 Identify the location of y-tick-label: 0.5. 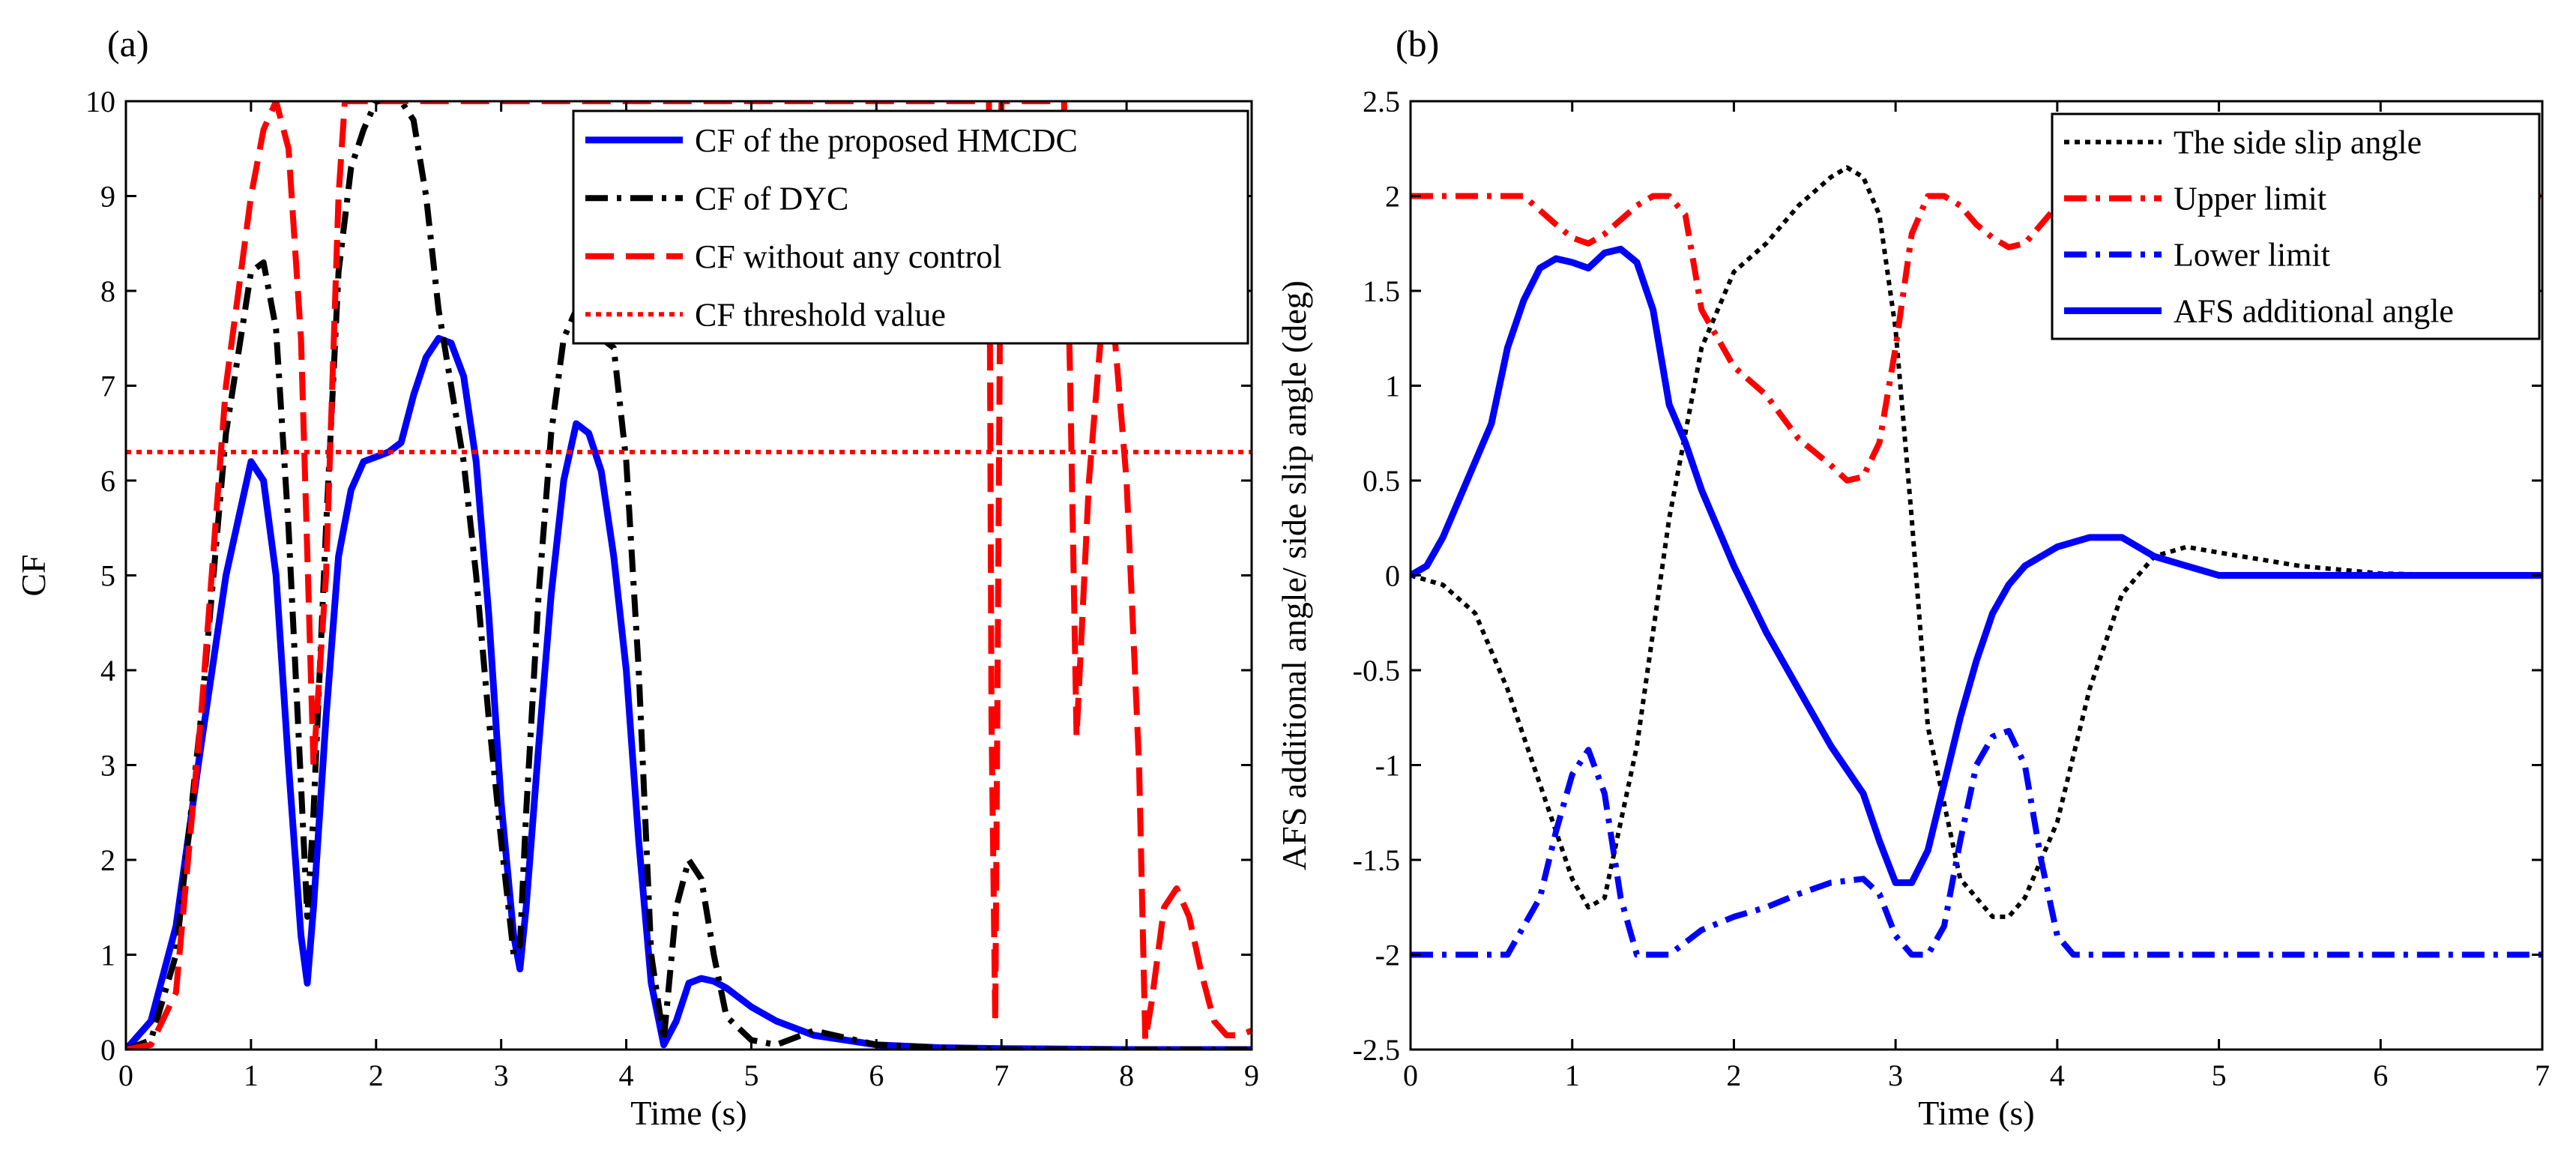
(1381, 481).